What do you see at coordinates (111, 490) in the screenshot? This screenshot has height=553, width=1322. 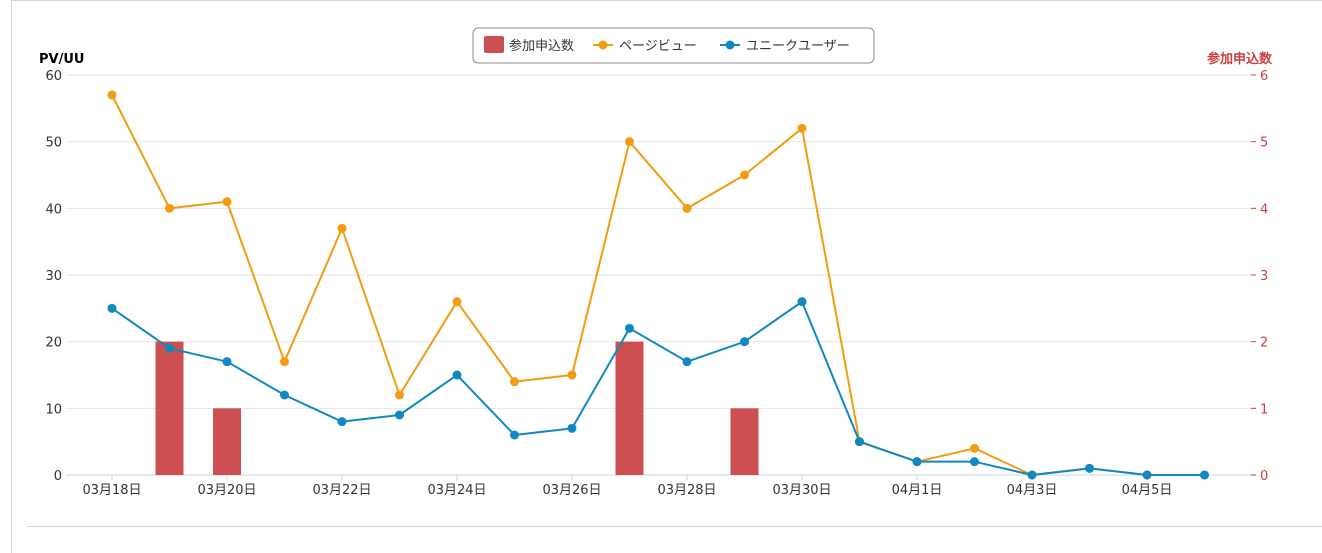 I see `x-axis-tick-label: 03月18日` at bounding box center [111, 490].